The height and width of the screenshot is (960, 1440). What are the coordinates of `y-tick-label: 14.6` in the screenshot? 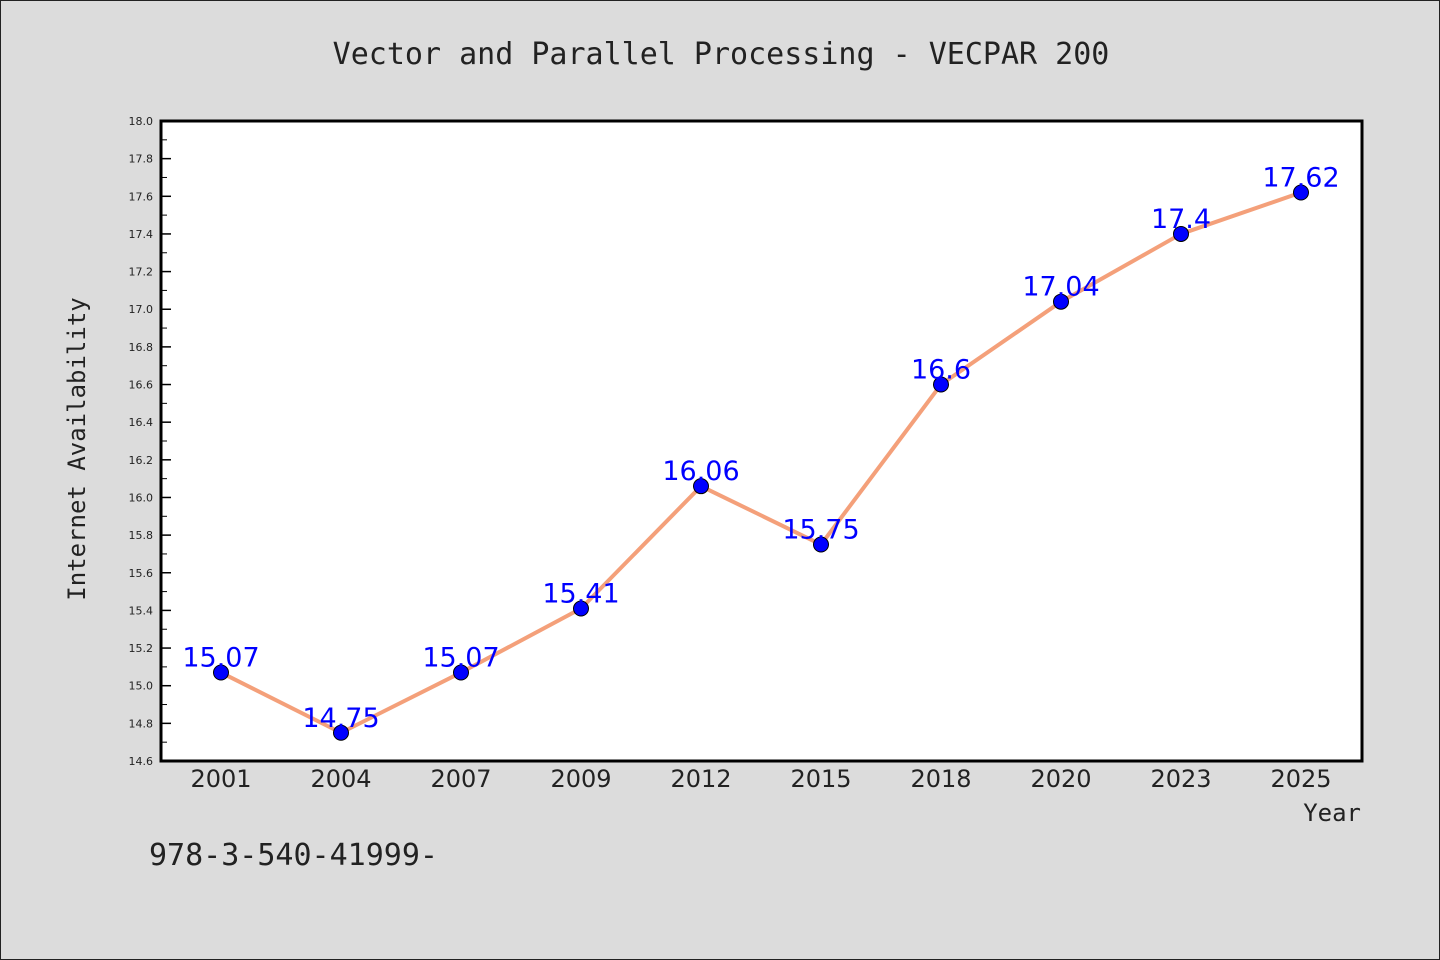 It's located at (141, 761).